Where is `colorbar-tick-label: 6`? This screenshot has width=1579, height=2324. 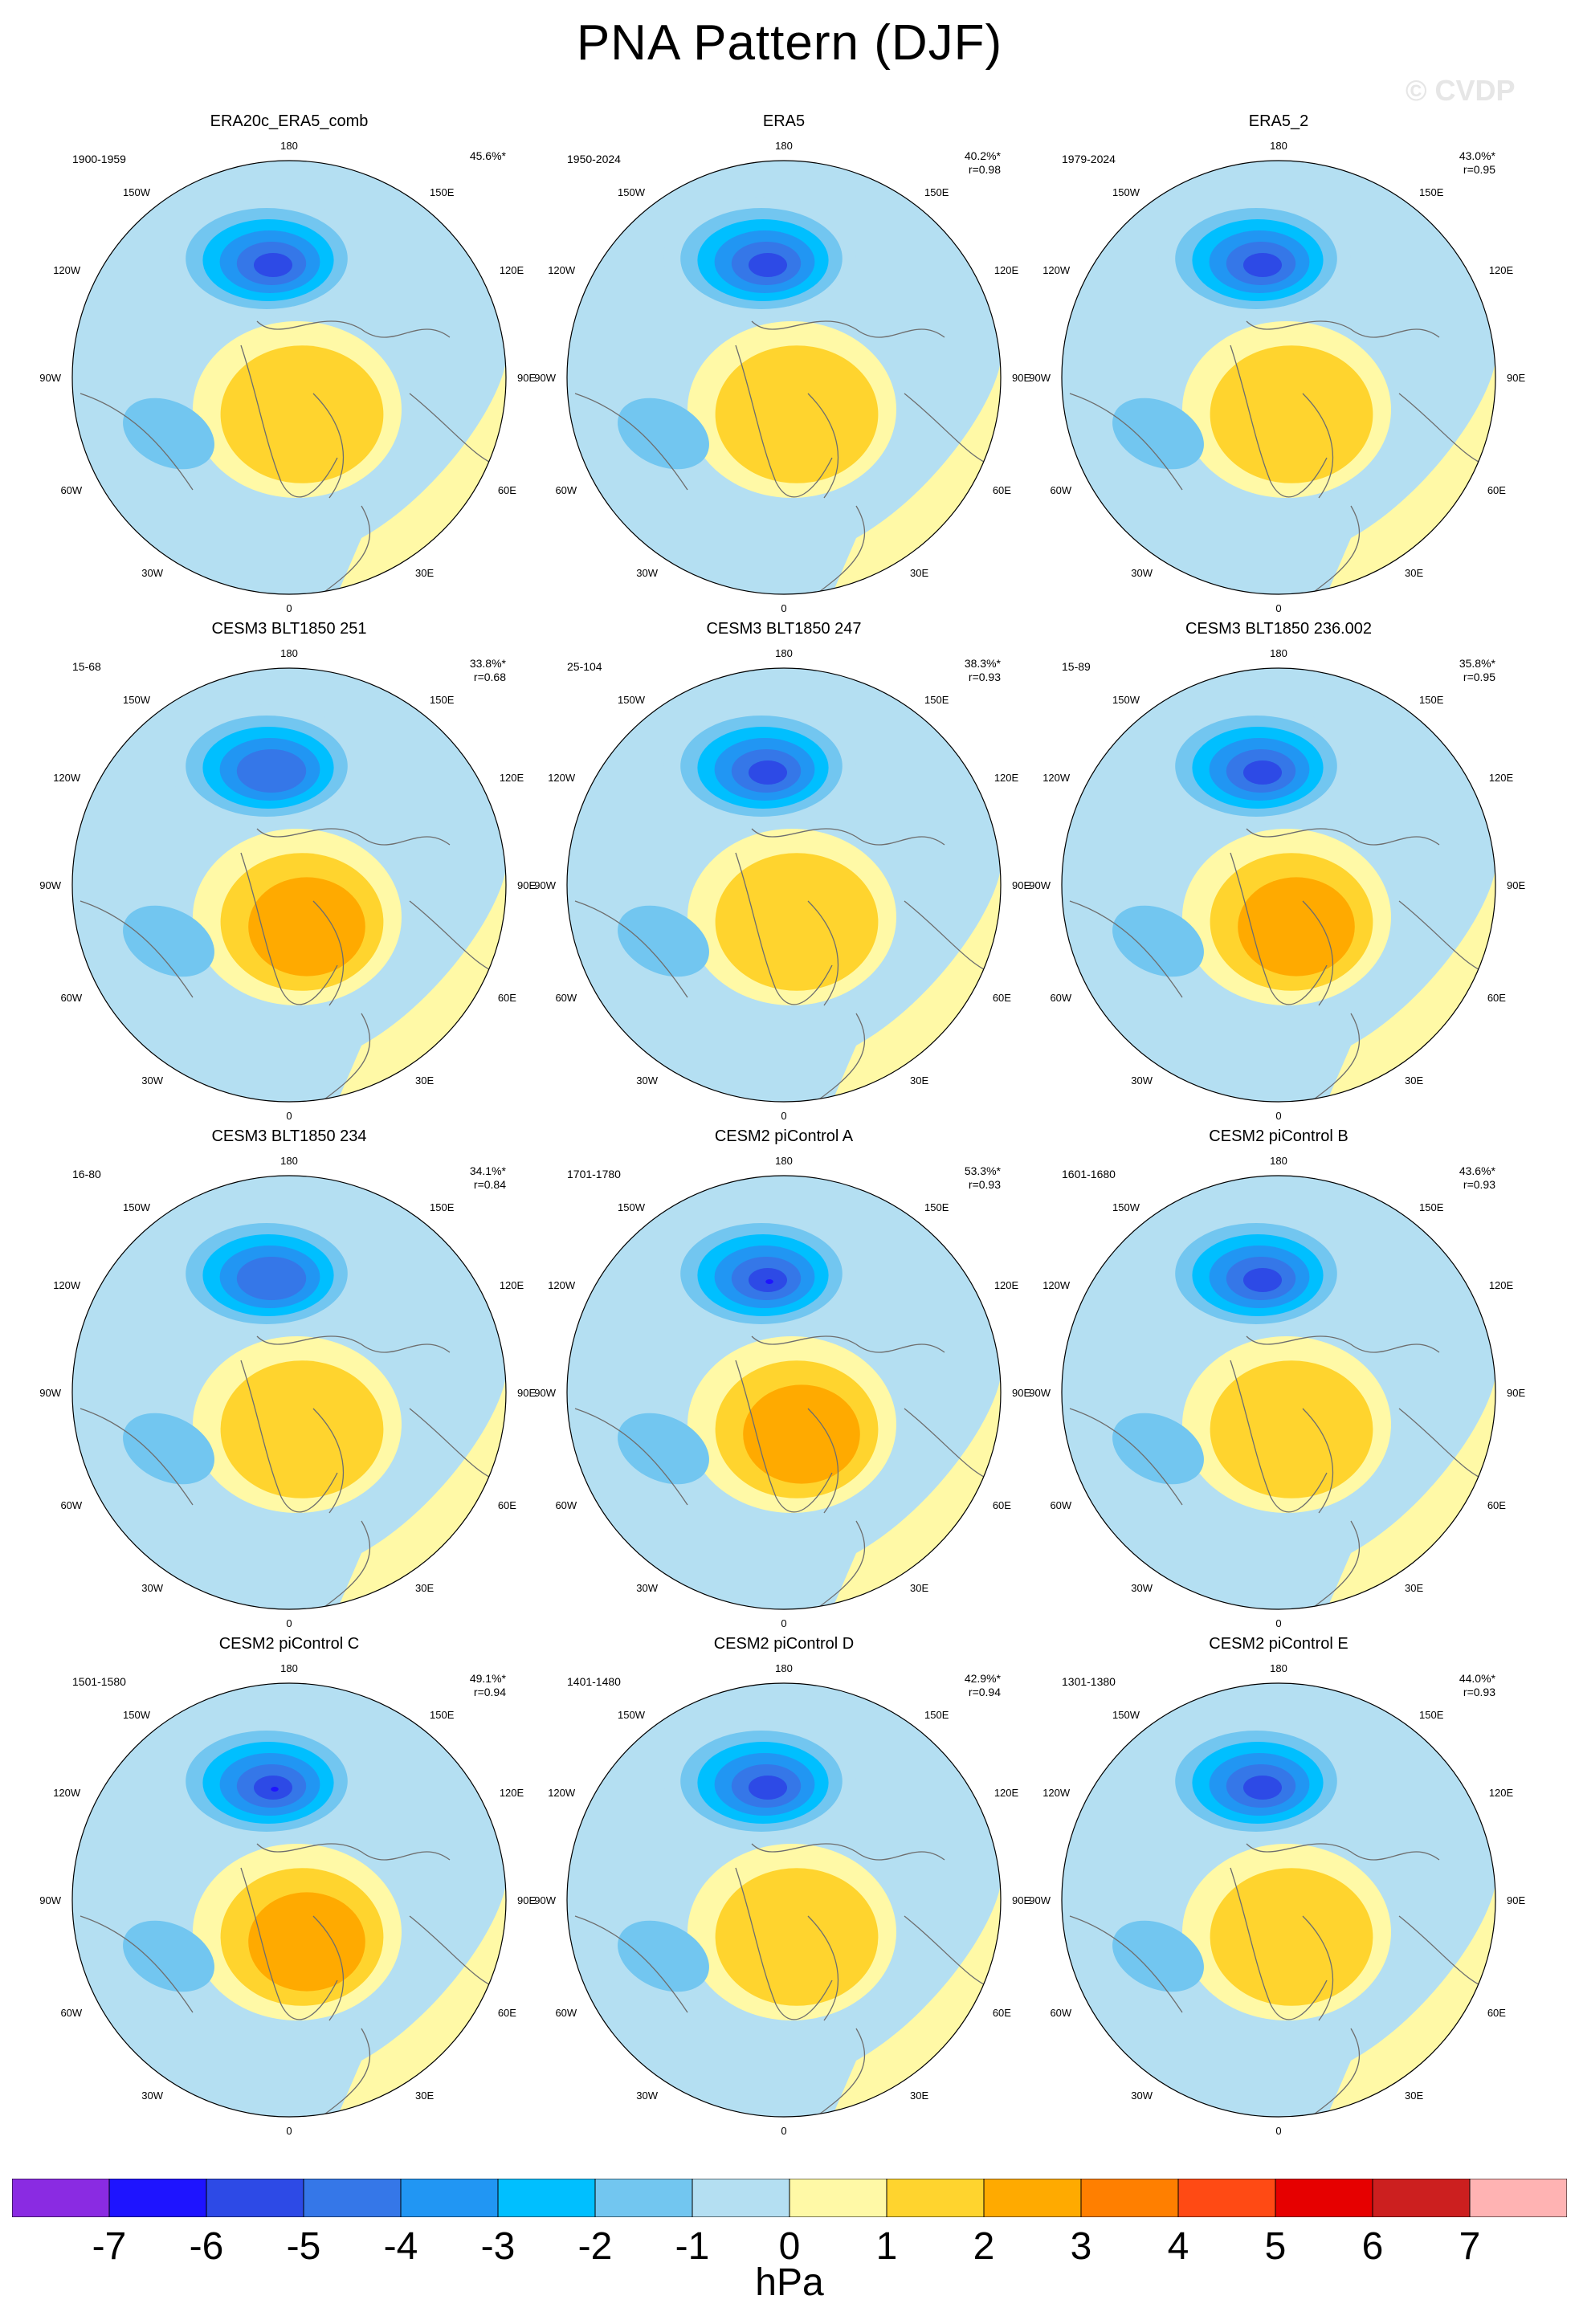 colorbar-tick-label: 6 is located at coordinates (1372, 2247).